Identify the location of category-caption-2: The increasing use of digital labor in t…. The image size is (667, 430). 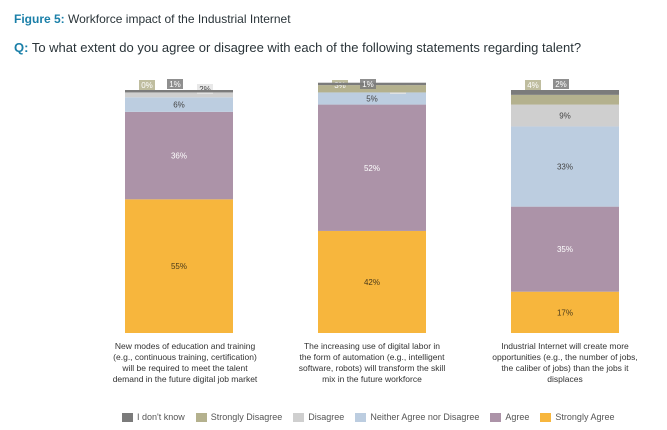
(372, 362).